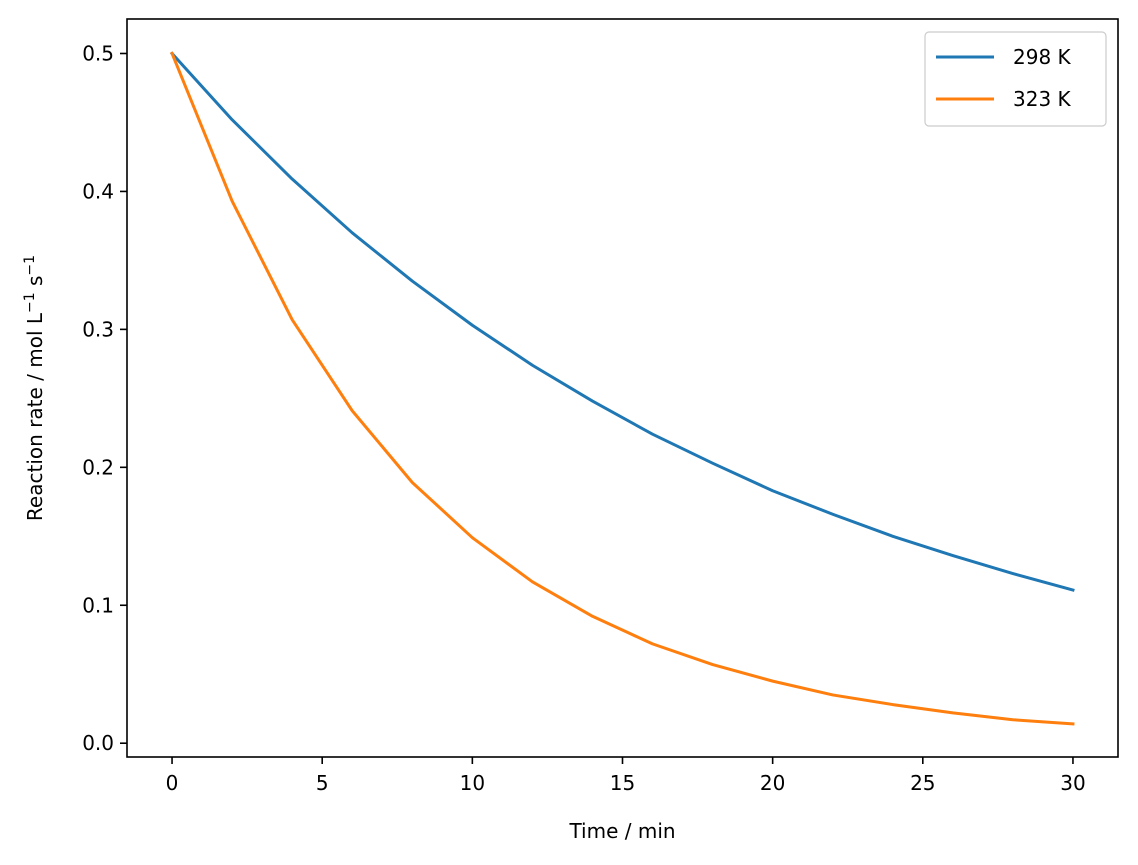  What do you see at coordinates (30, 265) in the screenshot?
I see `y-axis-label-exp-2: −1` at bounding box center [30, 265].